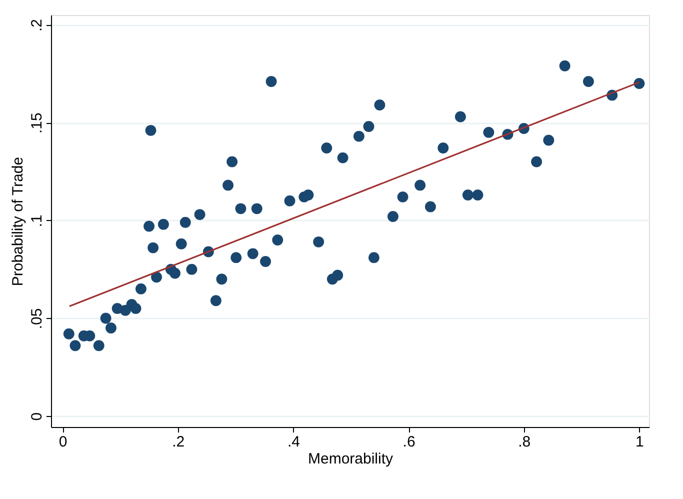 This screenshot has height=499, width=683. What do you see at coordinates (409, 442) in the screenshot?
I see `x-tick-label: .6` at bounding box center [409, 442].